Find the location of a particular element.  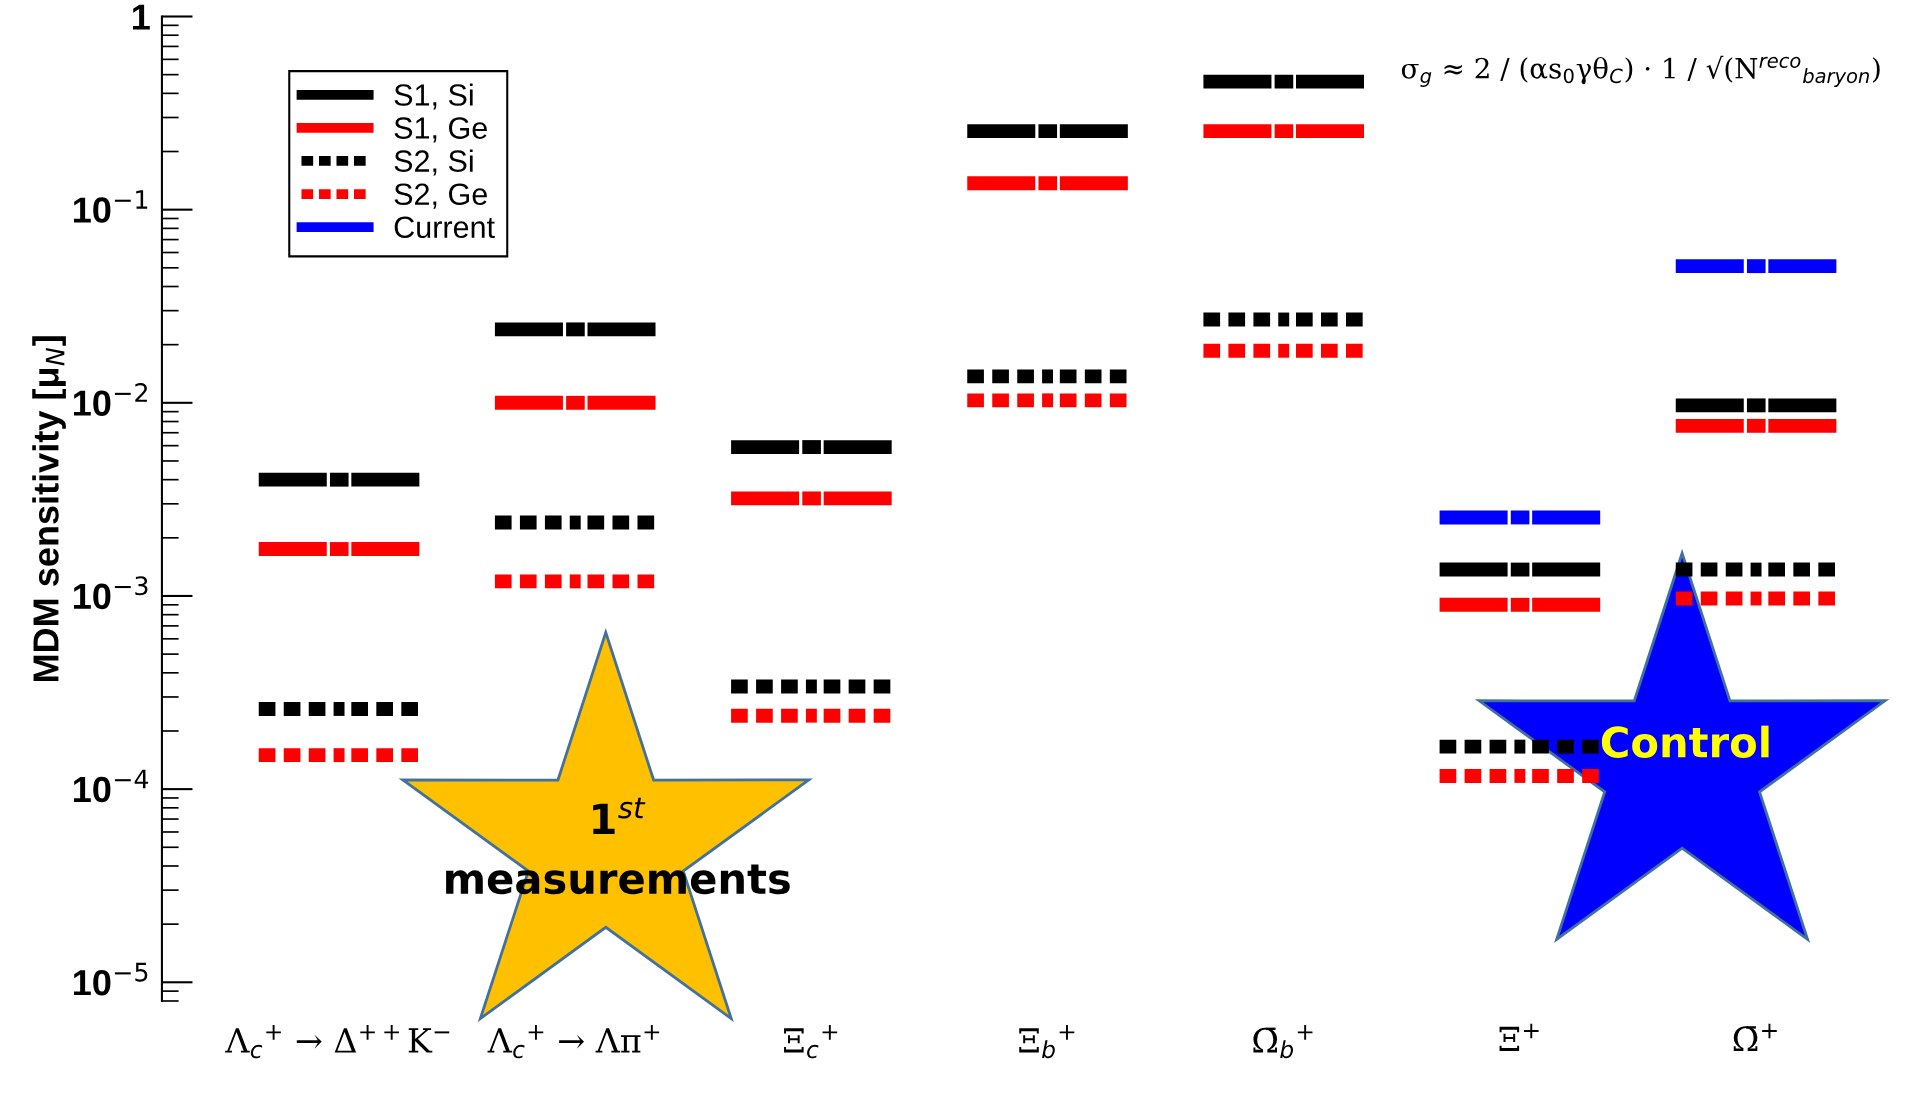

legend-label: Current is located at coordinates (444, 227).